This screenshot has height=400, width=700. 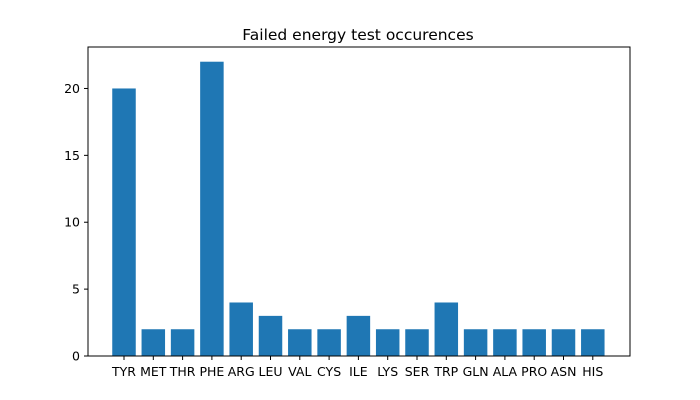 What do you see at coordinates (299, 371) in the screenshot?
I see `x-tick-label-val: VAL` at bounding box center [299, 371].